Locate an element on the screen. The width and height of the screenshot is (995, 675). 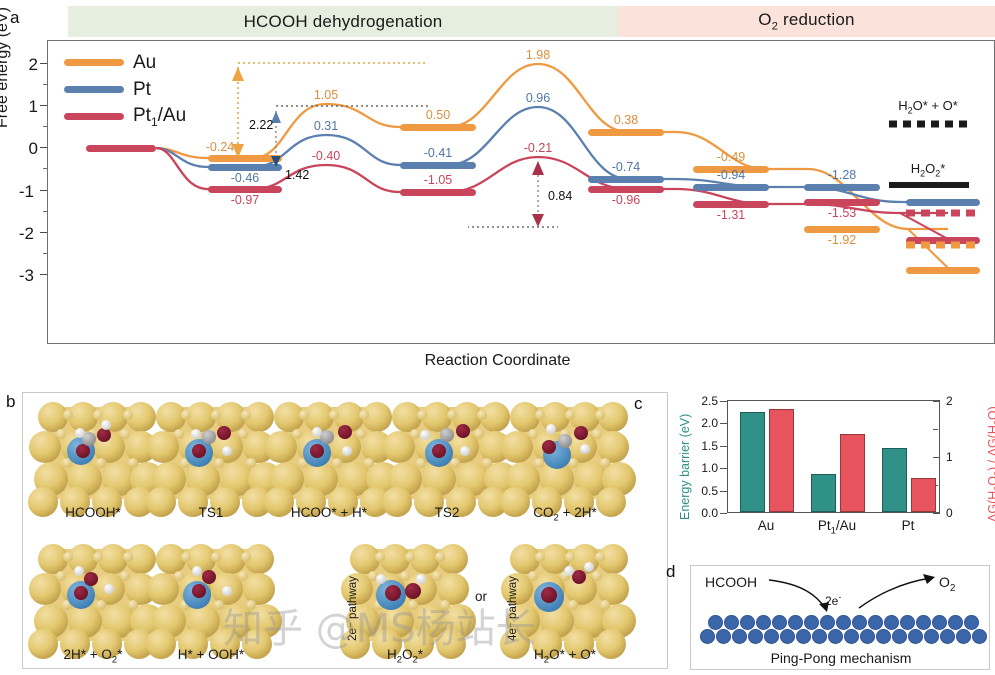
value-pt1au-ooh: -1.53 is located at coordinates (842, 213).